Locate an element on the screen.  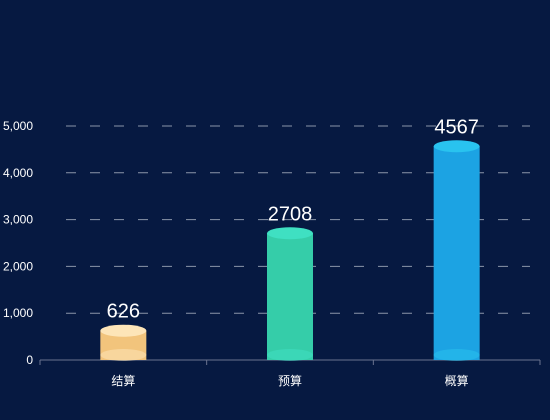
y-tick-label-3000: 3,000 is located at coordinates (18, 220).